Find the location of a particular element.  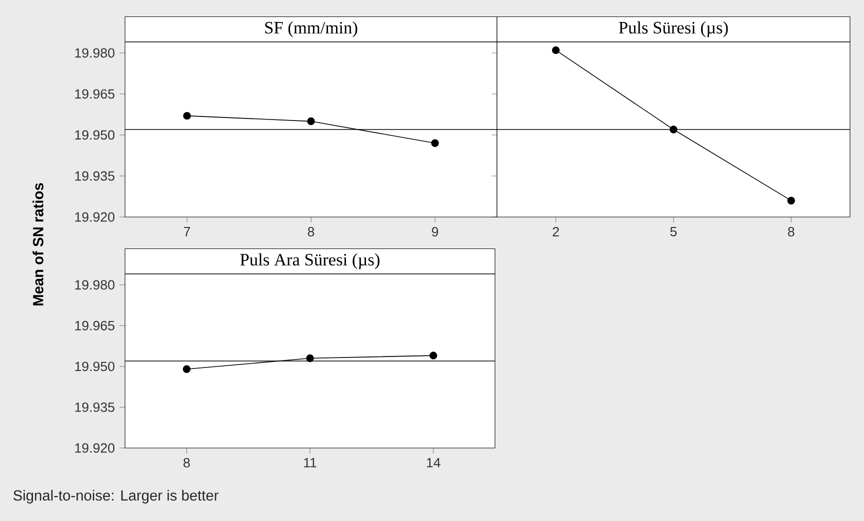

x-tick-label: 2 is located at coordinates (555, 231).